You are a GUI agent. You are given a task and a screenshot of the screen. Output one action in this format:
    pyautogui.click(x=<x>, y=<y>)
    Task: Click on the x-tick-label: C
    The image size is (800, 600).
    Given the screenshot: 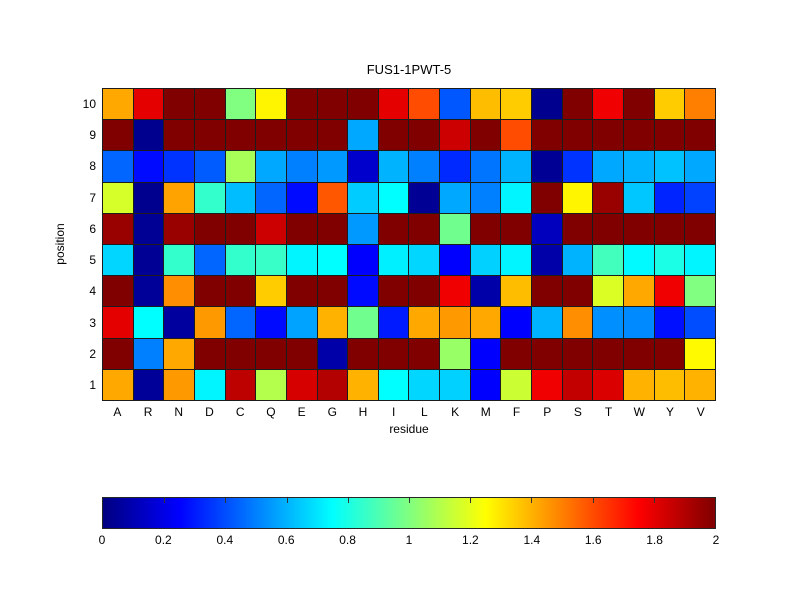 What is the action you would take?
    pyautogui.click(x=240, y=412)
    